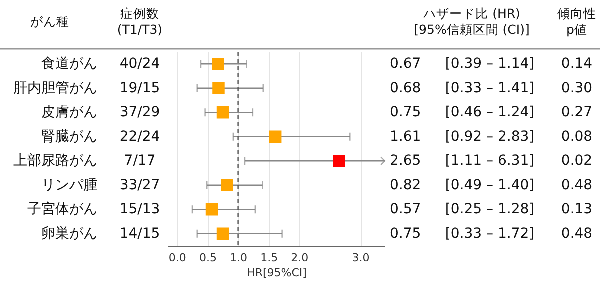 This screenshot has width=610, height=294. What do you see at coordinates (577, 210) in the screenshot?
I see `text: 0.13` at bounding box center [577, 210].